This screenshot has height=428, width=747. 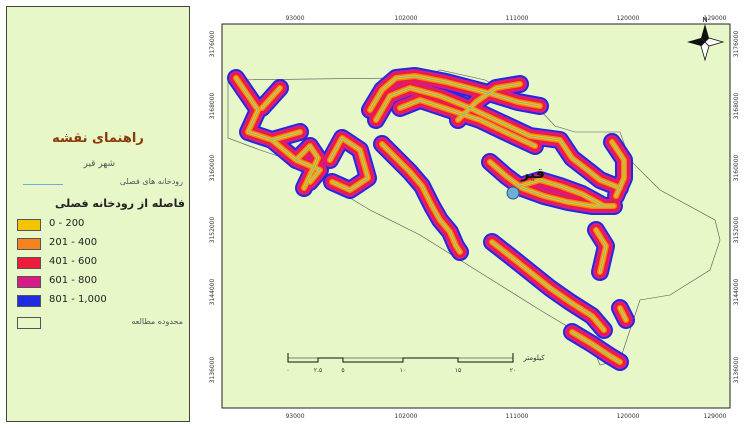 I want to click on bottom-tick-label: 111000, so click(x=517, y=416).